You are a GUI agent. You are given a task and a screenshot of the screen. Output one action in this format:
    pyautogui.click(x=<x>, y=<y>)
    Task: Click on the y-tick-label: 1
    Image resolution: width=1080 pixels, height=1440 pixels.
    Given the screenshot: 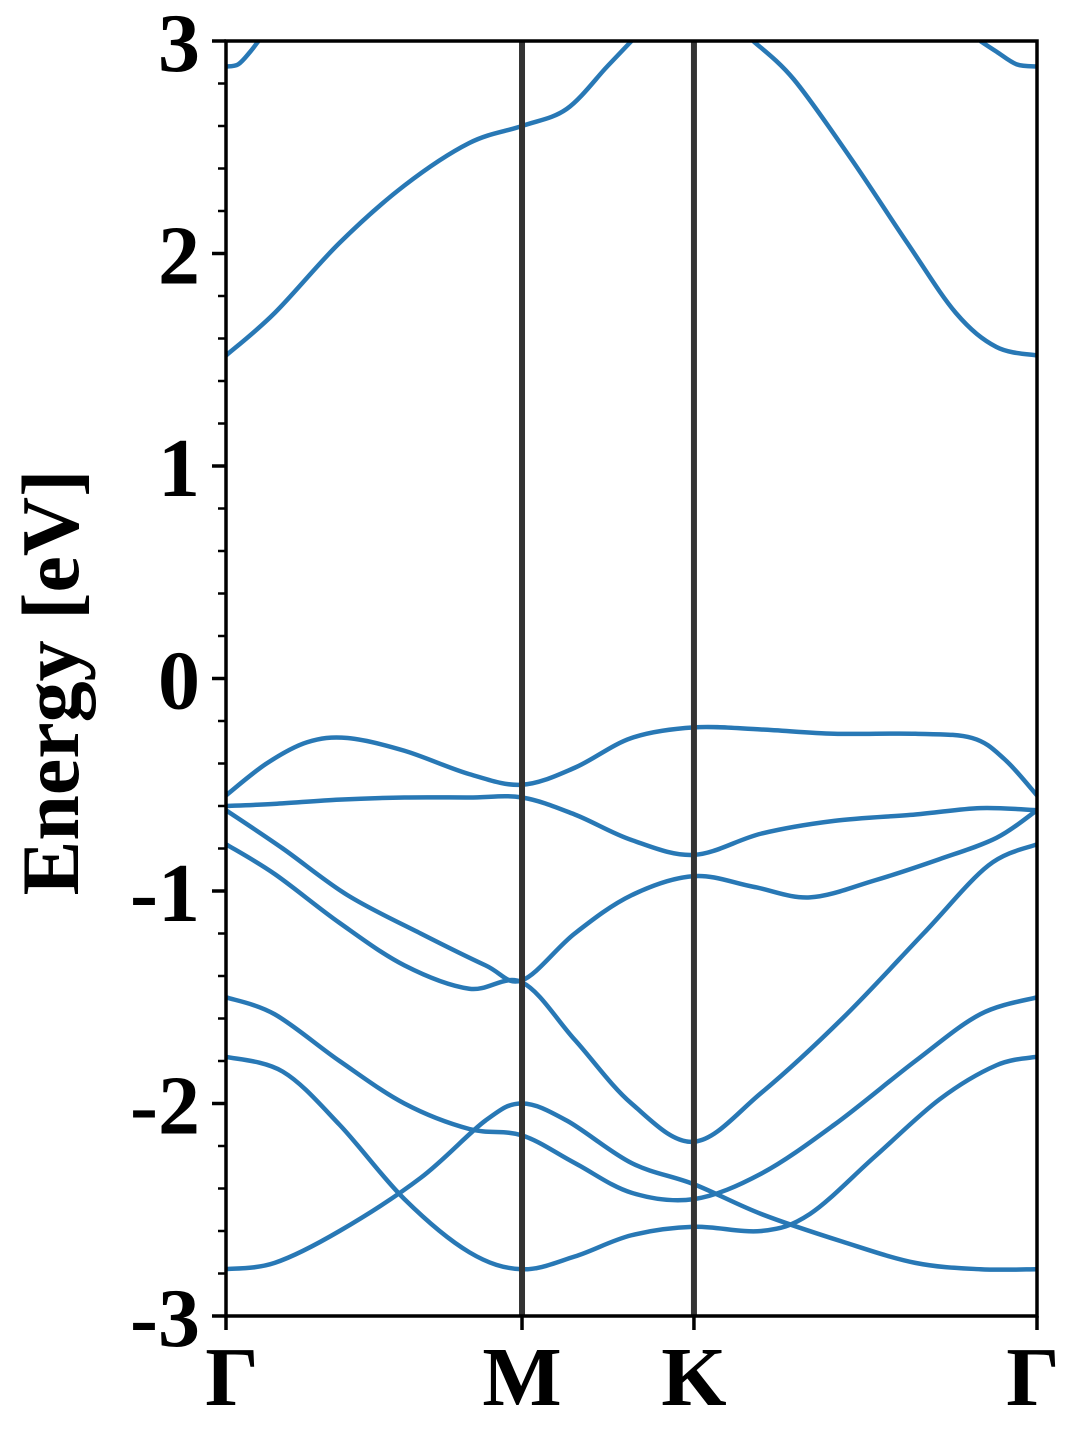 What is the action you would take?
    pyautogui.click(x=179, y=468)
    